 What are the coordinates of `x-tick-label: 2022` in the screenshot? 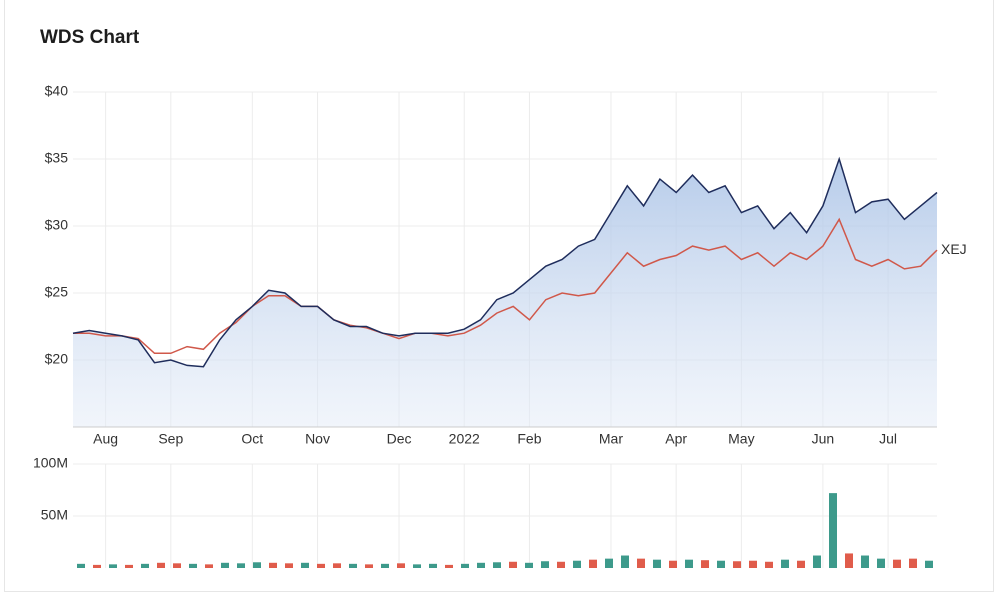 It's located at (464, 439).